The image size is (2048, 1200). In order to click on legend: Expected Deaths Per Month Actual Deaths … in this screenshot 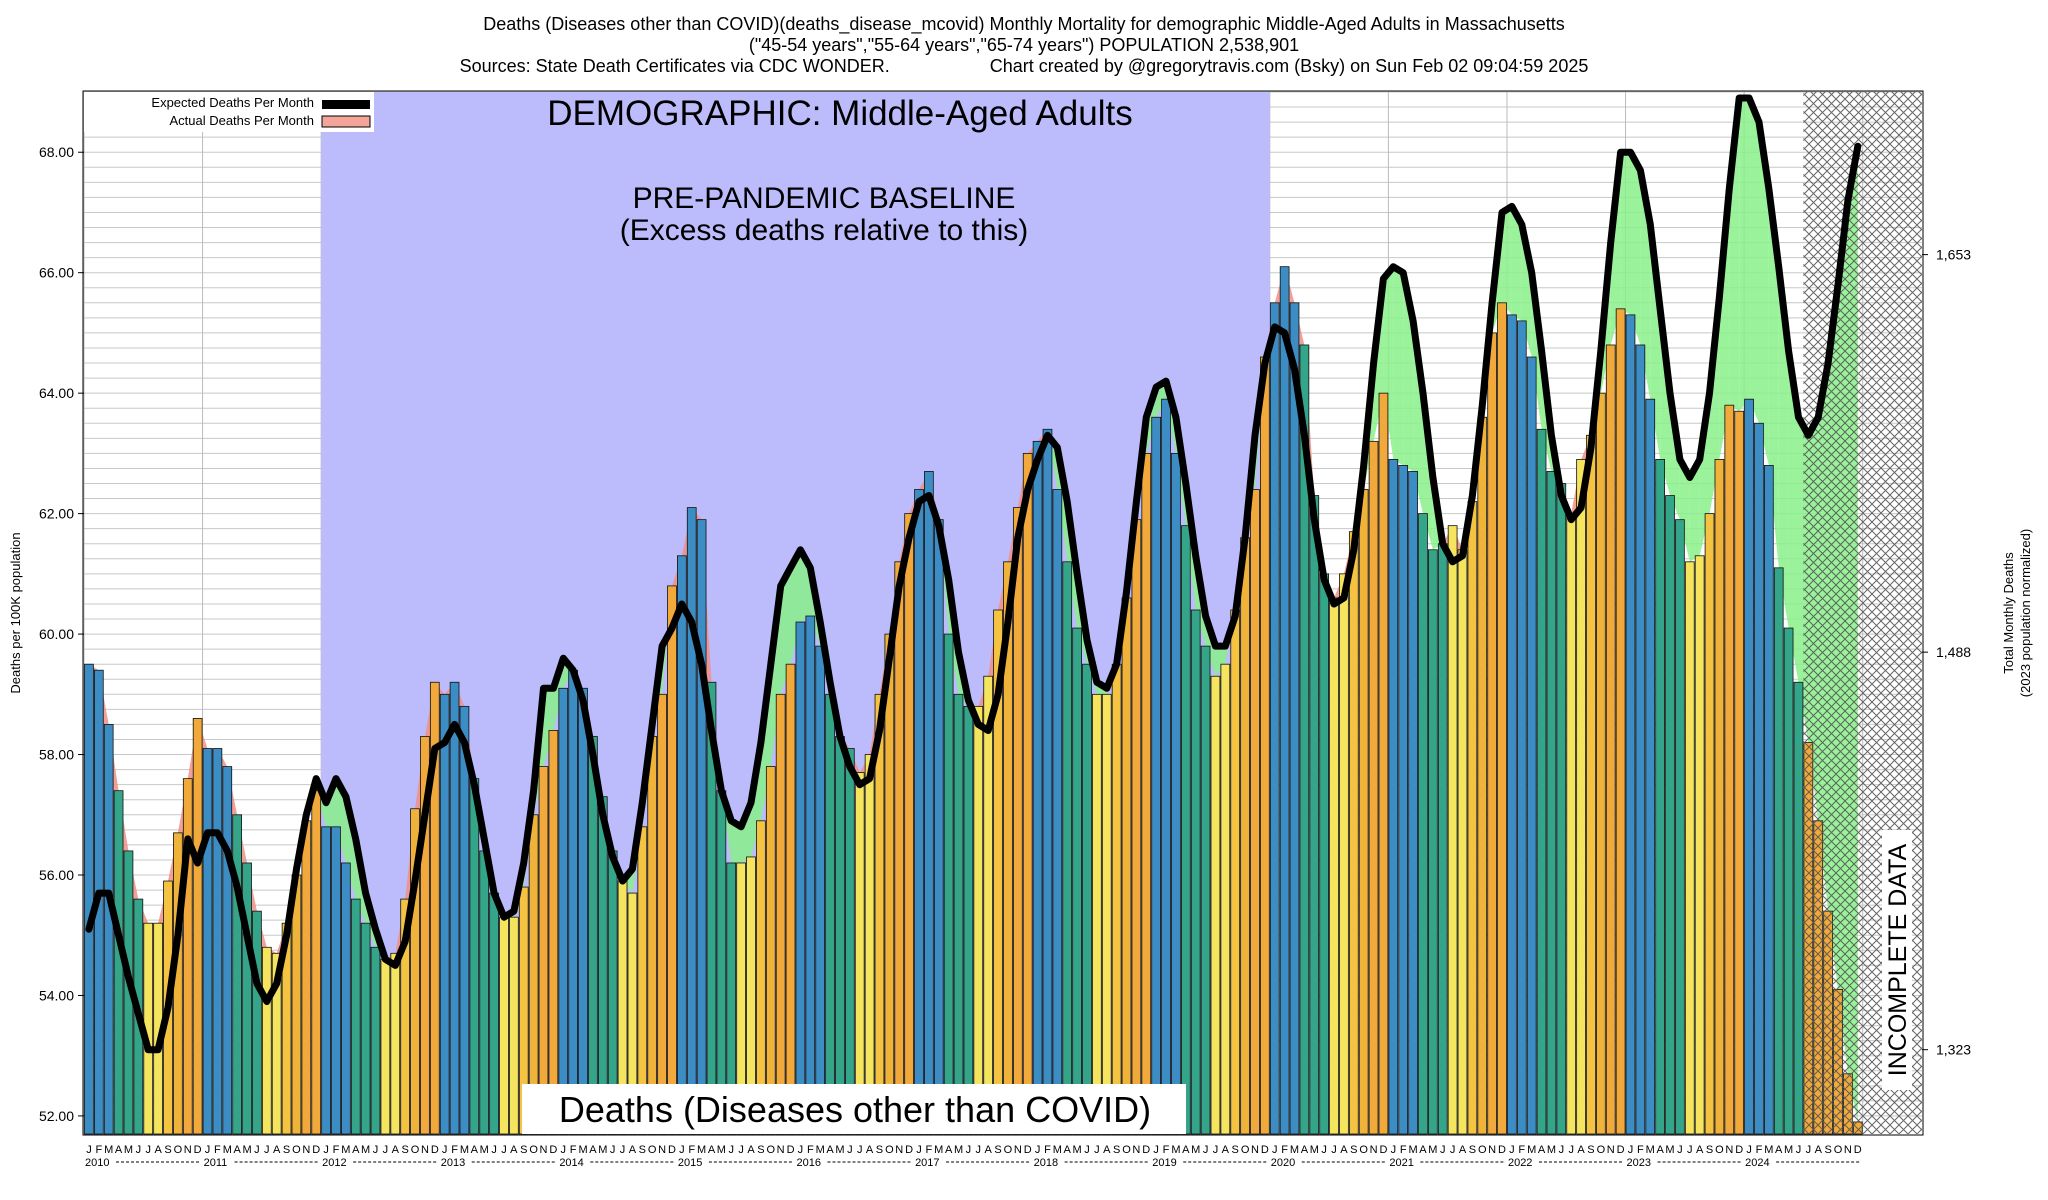, I will do `click(229, 112)`.